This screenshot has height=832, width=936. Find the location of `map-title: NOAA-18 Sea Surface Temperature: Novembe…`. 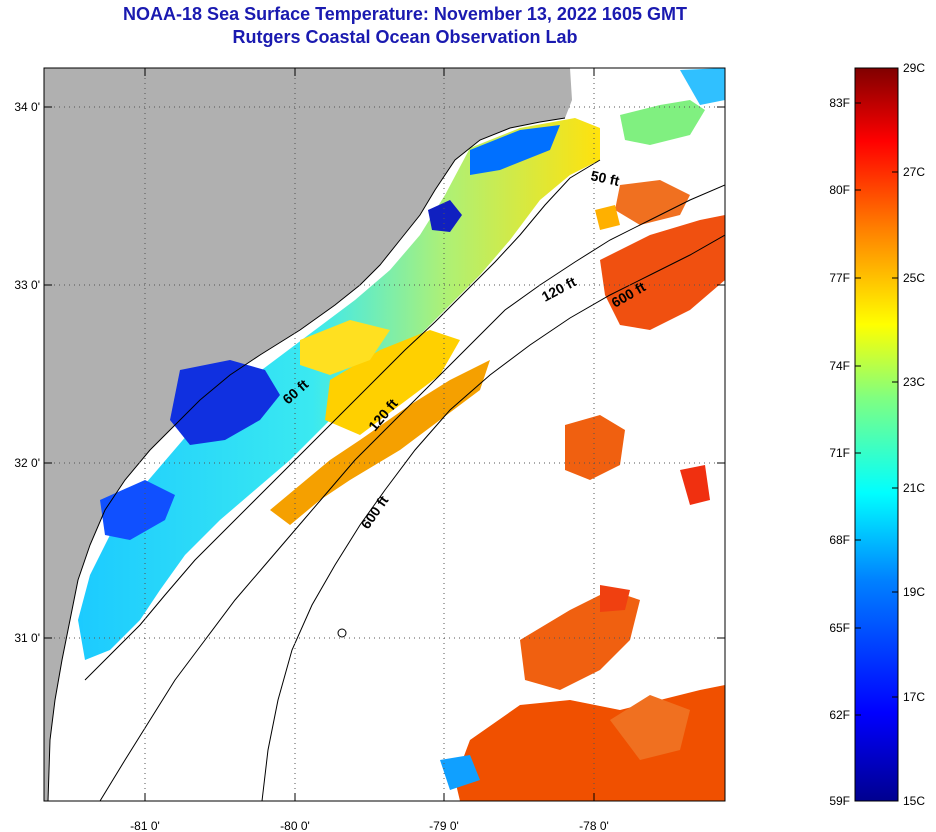

map-title: NOAA-18 Sea Surface Temperature: Novembe… is located at coordinates (405, 14).